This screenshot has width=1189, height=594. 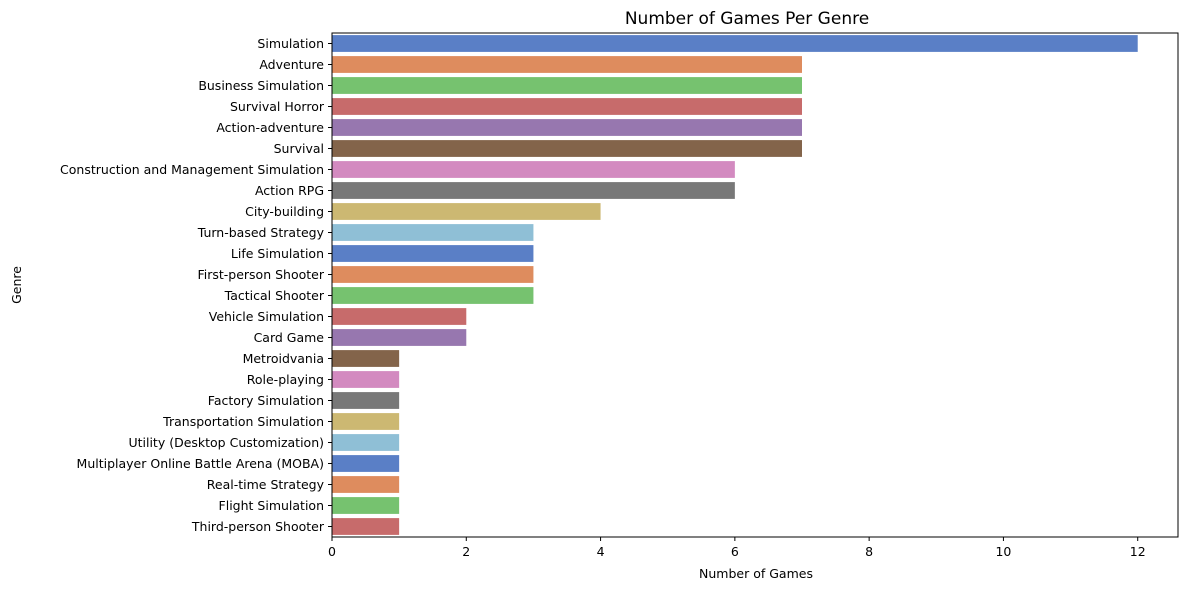 What do you see at coordinates (747, 19) in the screenshot?
I see `chart-title: Number of Games Per Genre` at bounding box center [747, 19].